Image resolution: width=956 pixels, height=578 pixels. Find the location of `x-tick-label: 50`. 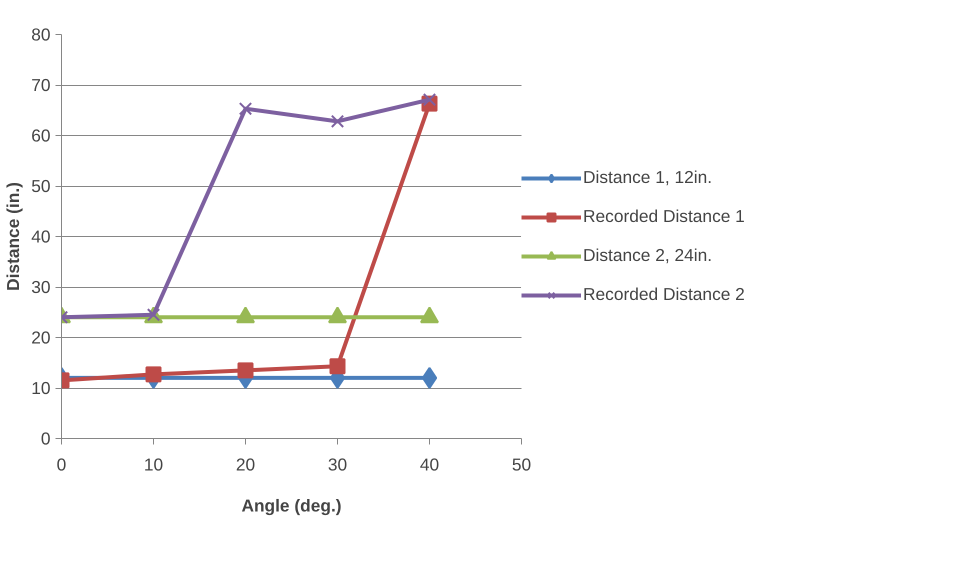

x-tick-label: 50 is located at coordinates (522, 464).